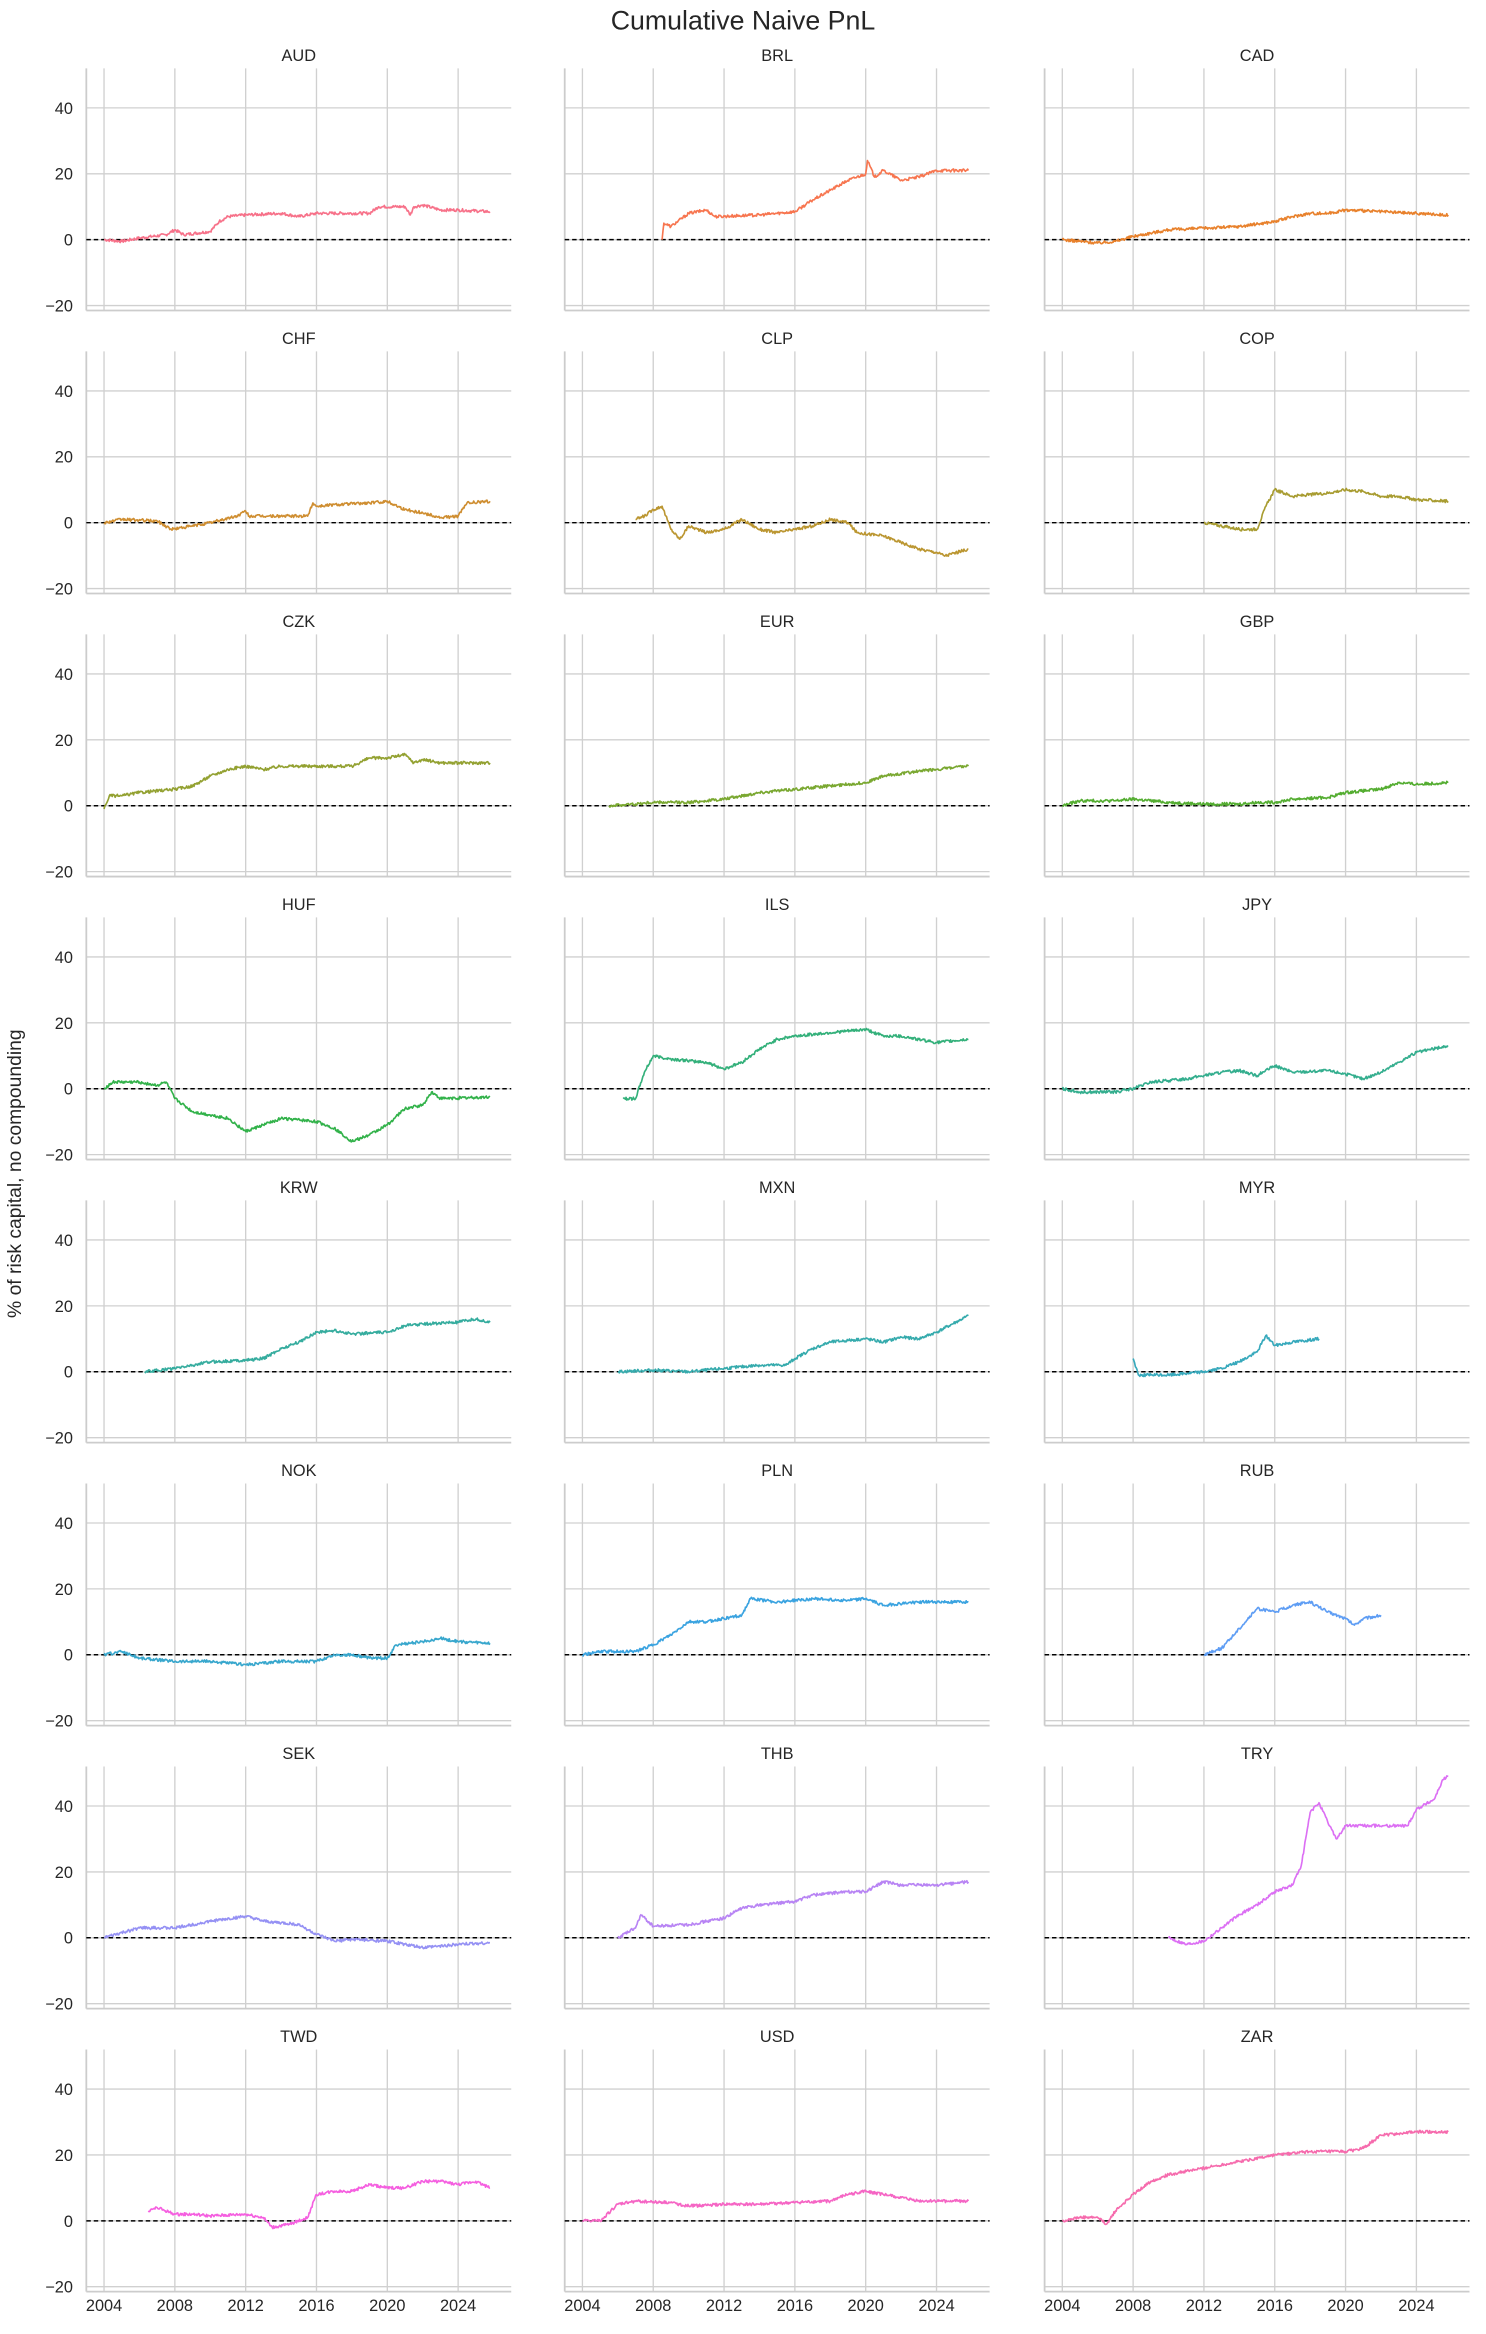 The image size is (1486, 2334). Describe the element at coordinates (777, 1471) in the screenshot. I see `panel-title: PLN` at that location.